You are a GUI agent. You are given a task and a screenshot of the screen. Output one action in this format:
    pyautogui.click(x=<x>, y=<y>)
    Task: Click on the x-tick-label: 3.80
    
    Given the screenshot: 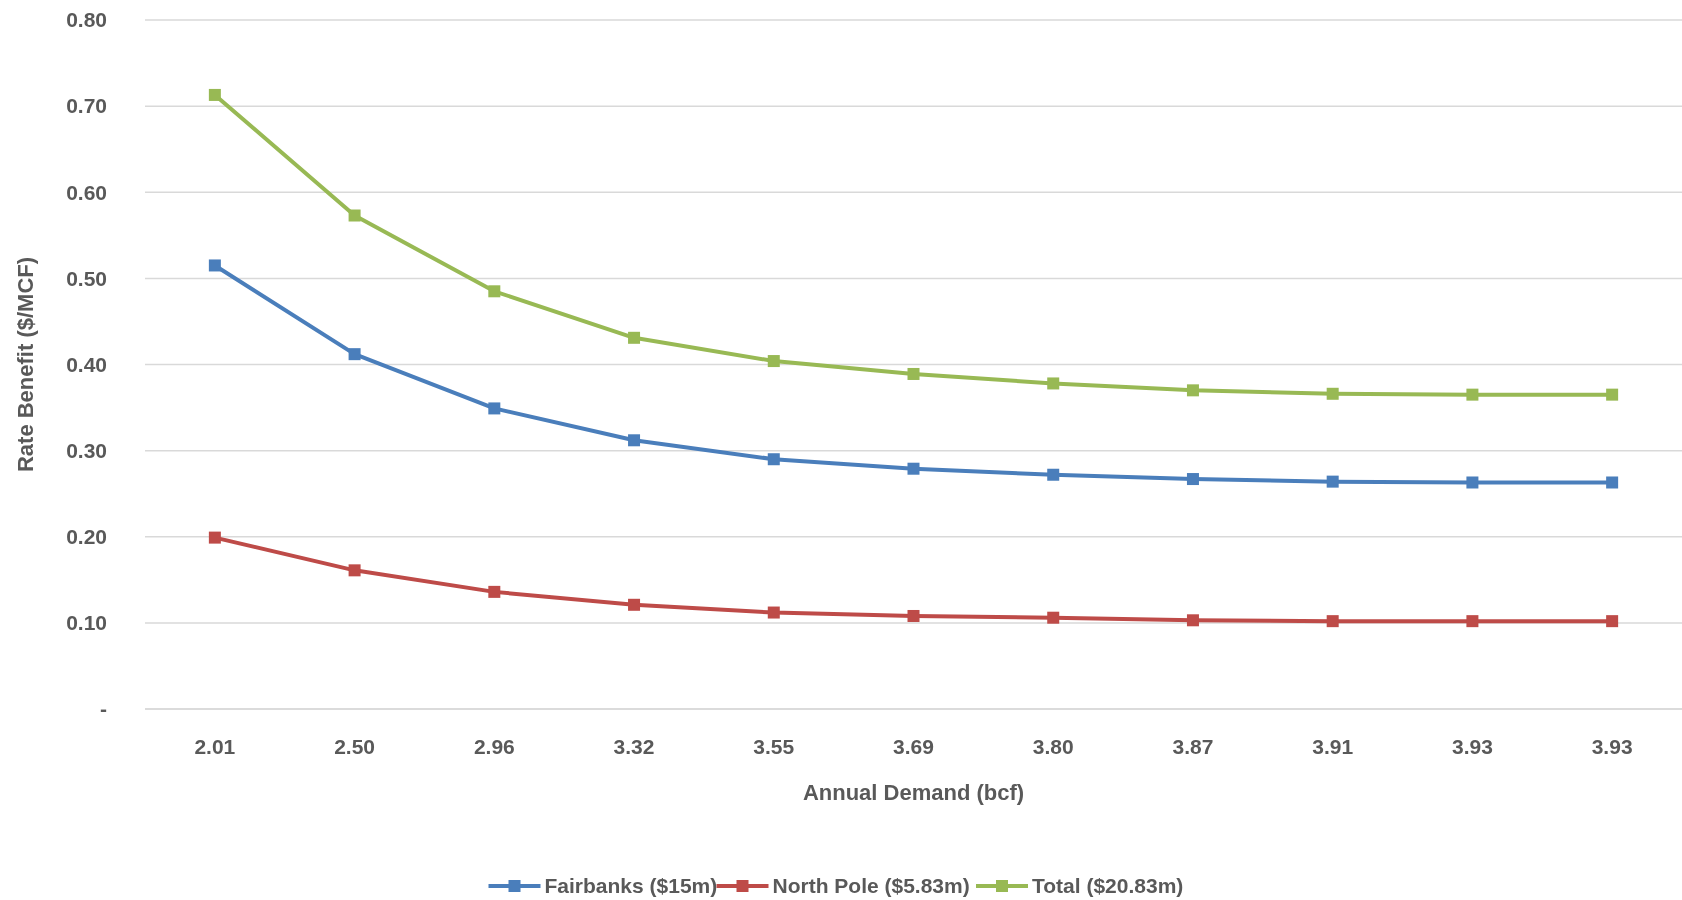 What is the action you would take?
    pyautogui.click(x=1053, y=746)
    